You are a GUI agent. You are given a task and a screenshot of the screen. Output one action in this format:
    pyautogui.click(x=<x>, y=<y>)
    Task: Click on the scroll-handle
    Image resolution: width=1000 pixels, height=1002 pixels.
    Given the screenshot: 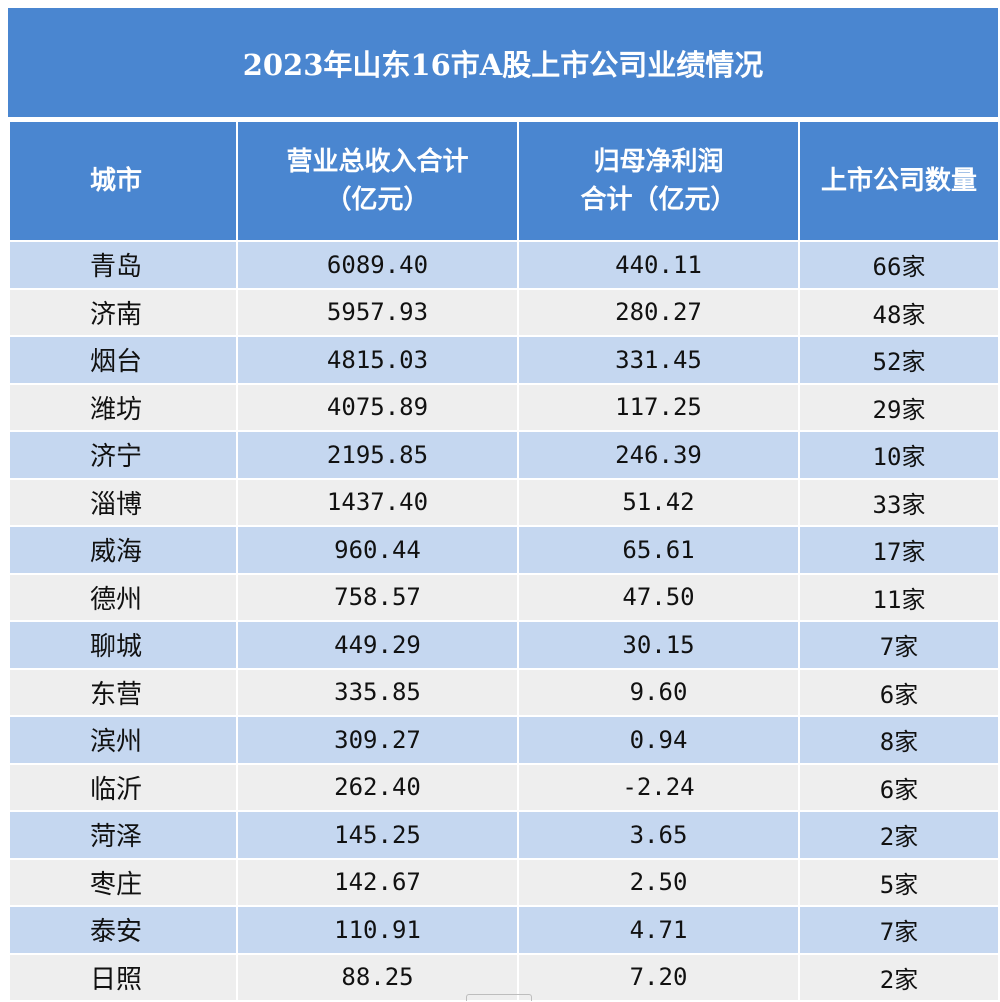 What is the action you would take?
    pyautogui.click(x=499, y=997)
    